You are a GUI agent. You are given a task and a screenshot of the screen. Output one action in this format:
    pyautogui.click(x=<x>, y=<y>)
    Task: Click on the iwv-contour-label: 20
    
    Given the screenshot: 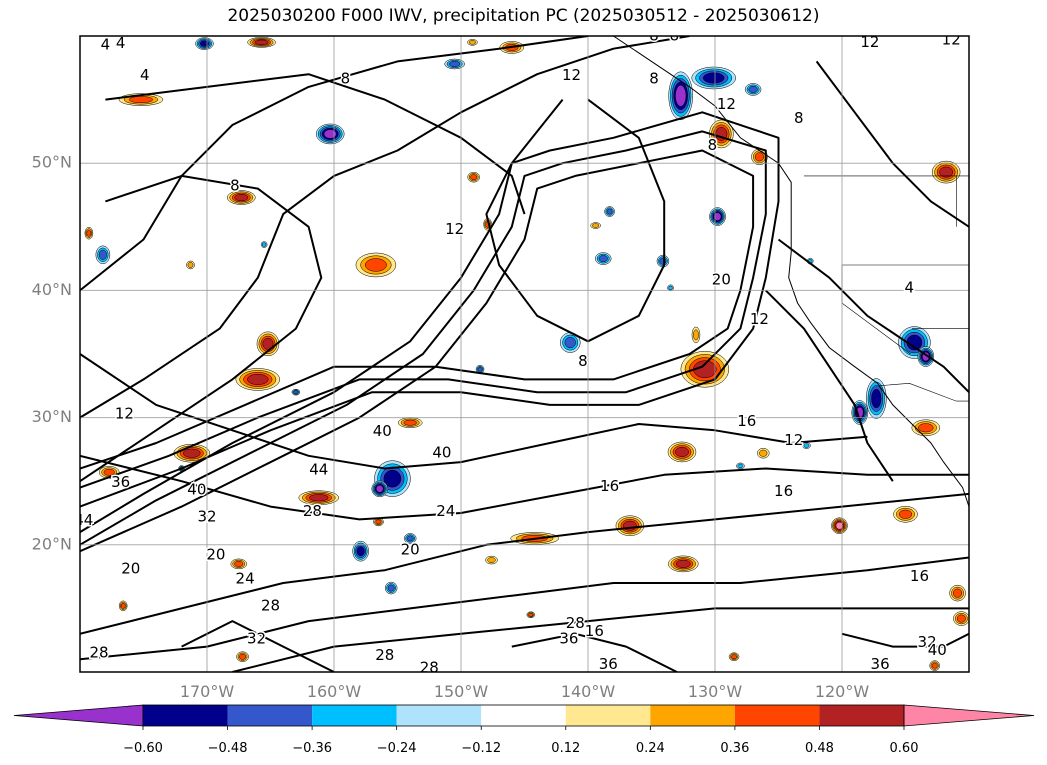 What is the action you would take?
    pyautogui.click(x=721, y=280)
    